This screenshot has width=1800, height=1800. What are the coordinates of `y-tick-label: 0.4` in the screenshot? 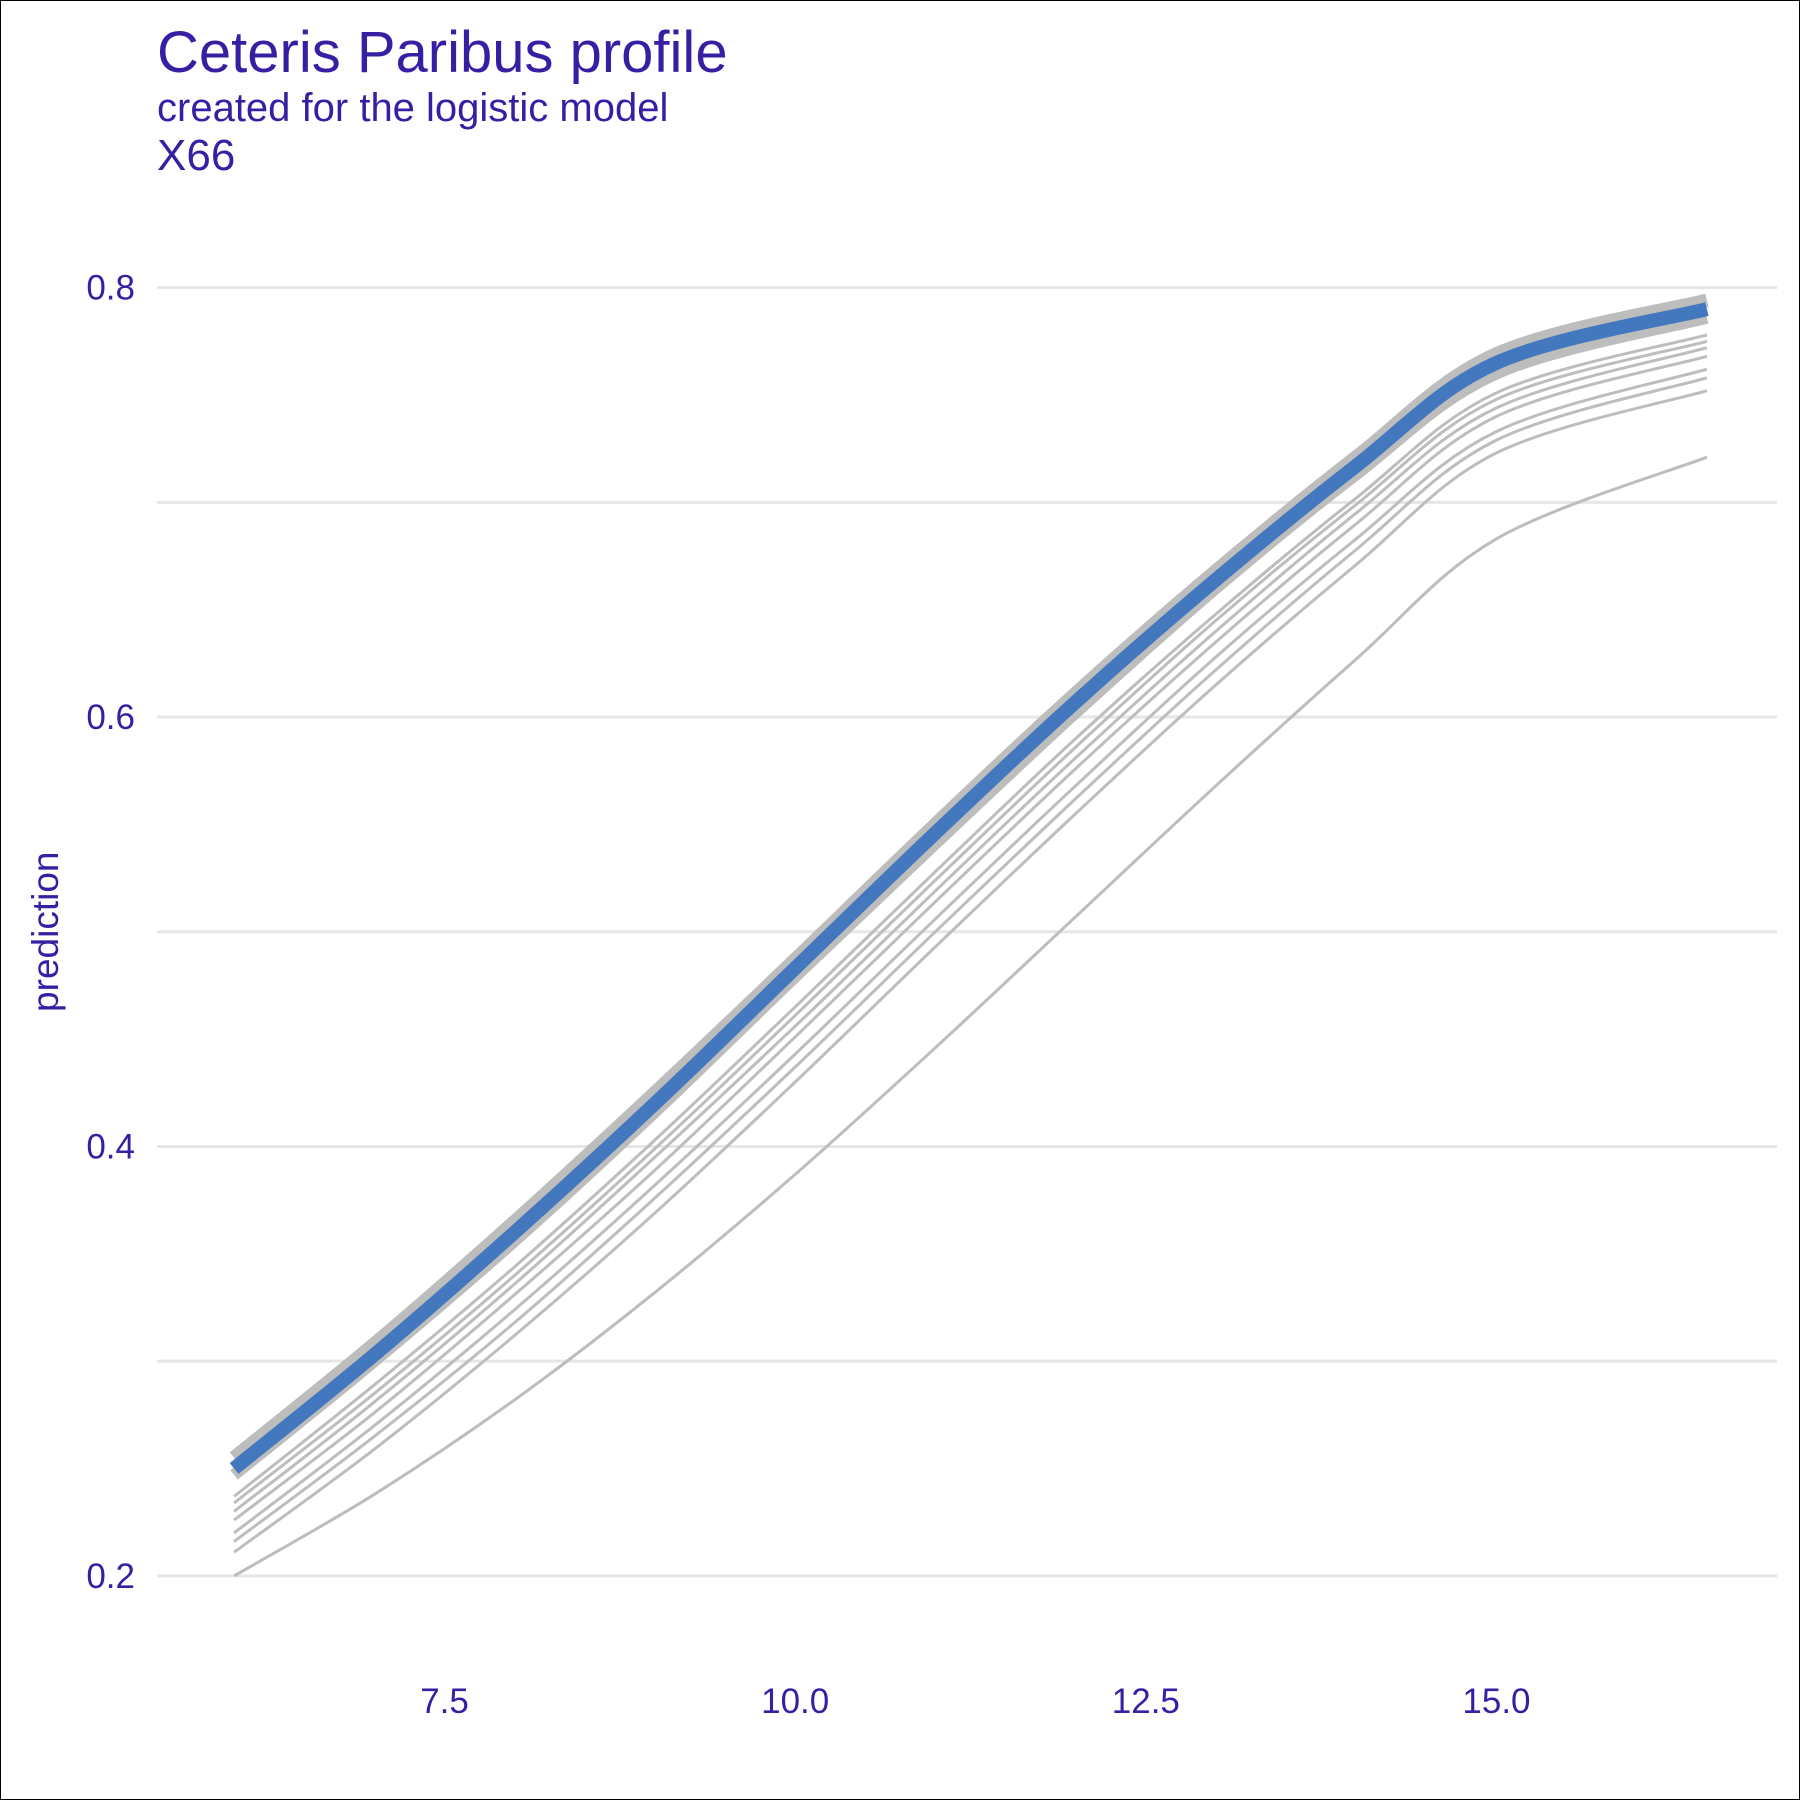 It's located at (110, 1146).